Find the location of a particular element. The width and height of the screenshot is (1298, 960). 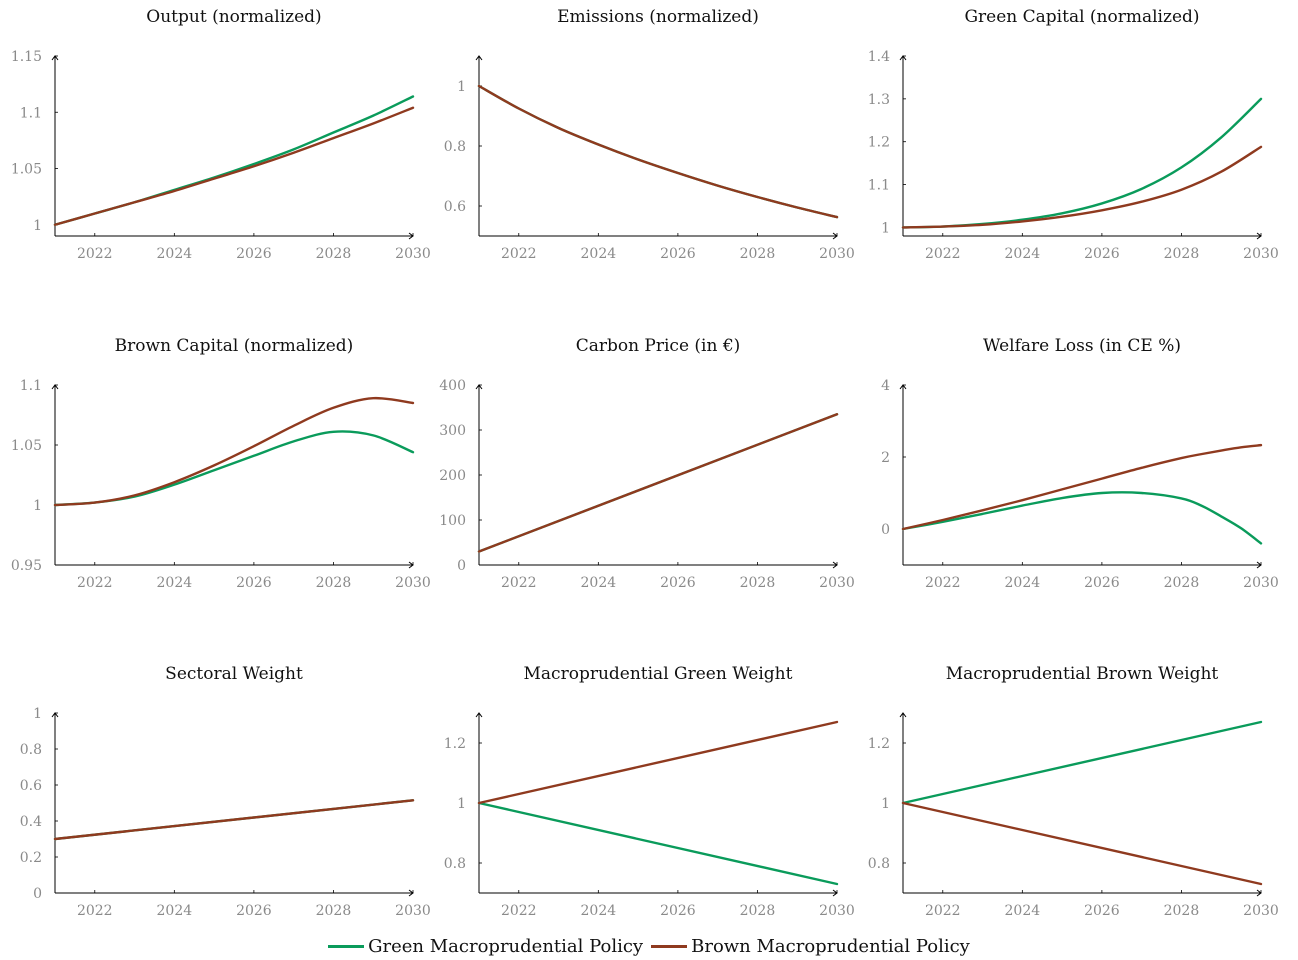

legend-label-brown: Brown Macroprudential Policy is located at coordinates (830, 946).